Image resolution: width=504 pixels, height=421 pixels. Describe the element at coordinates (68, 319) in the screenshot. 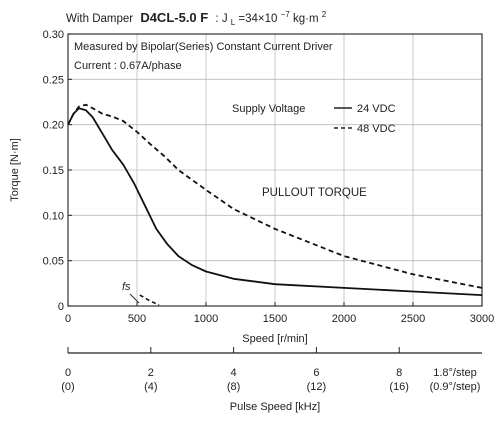

I see `x-tick-label: 0` at that location.